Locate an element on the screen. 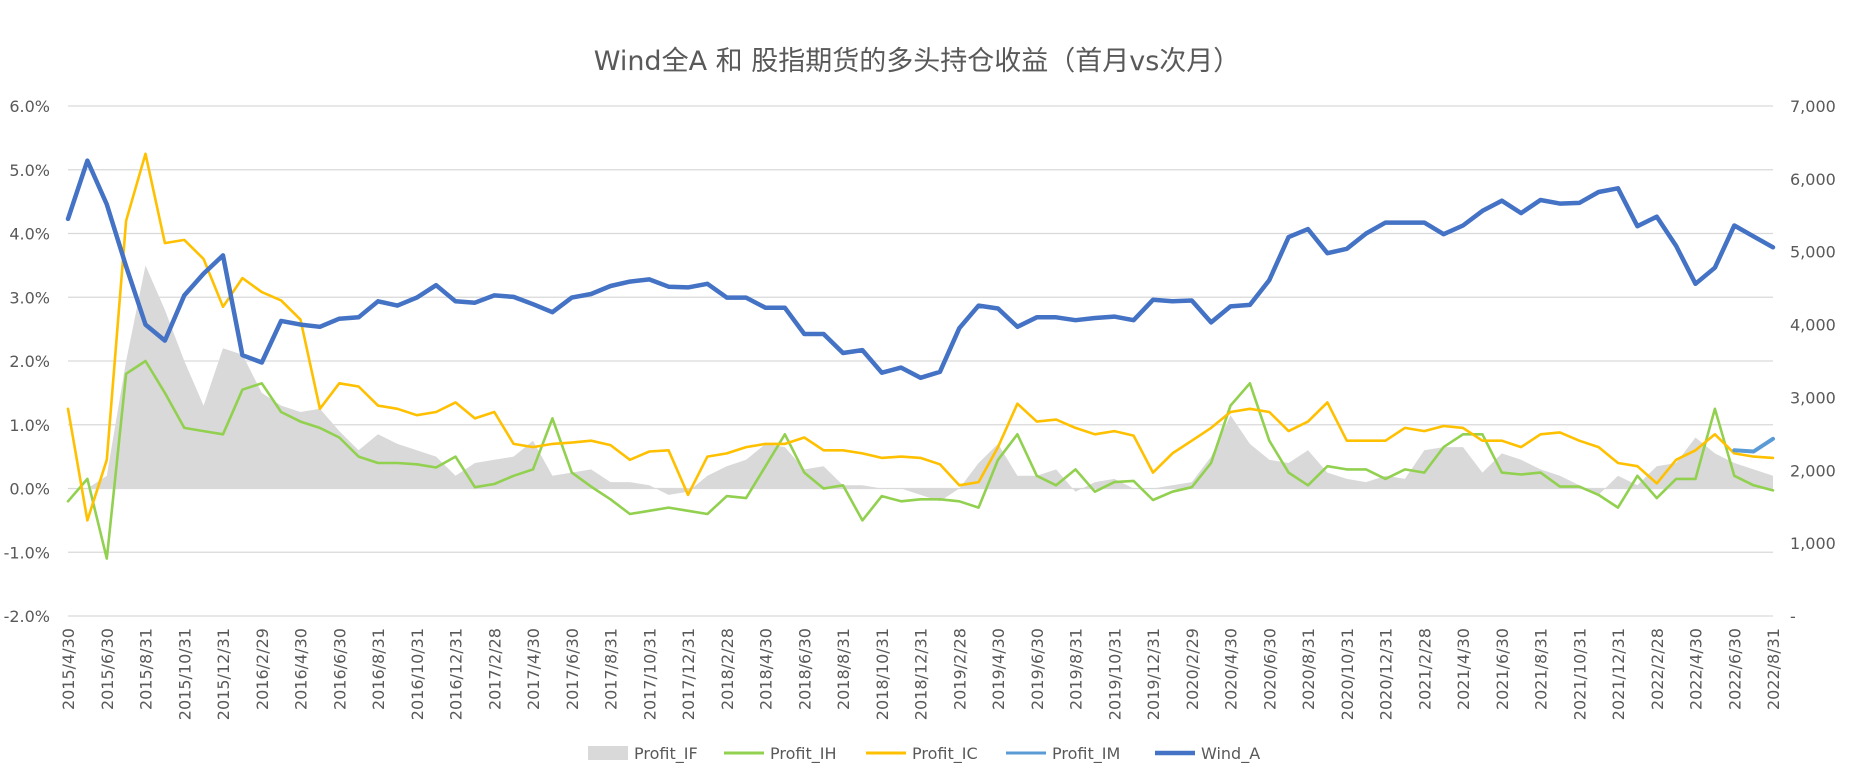  x-tick-label: 2019/6/30 is located at coordinates (1037, 669).